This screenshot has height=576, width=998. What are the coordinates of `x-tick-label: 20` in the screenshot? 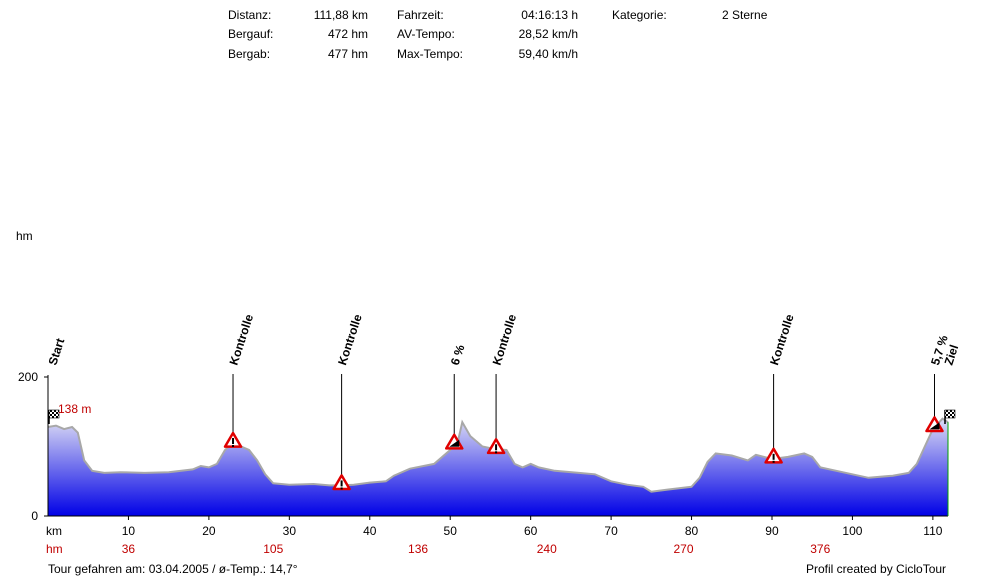 It's located at (209, 531).